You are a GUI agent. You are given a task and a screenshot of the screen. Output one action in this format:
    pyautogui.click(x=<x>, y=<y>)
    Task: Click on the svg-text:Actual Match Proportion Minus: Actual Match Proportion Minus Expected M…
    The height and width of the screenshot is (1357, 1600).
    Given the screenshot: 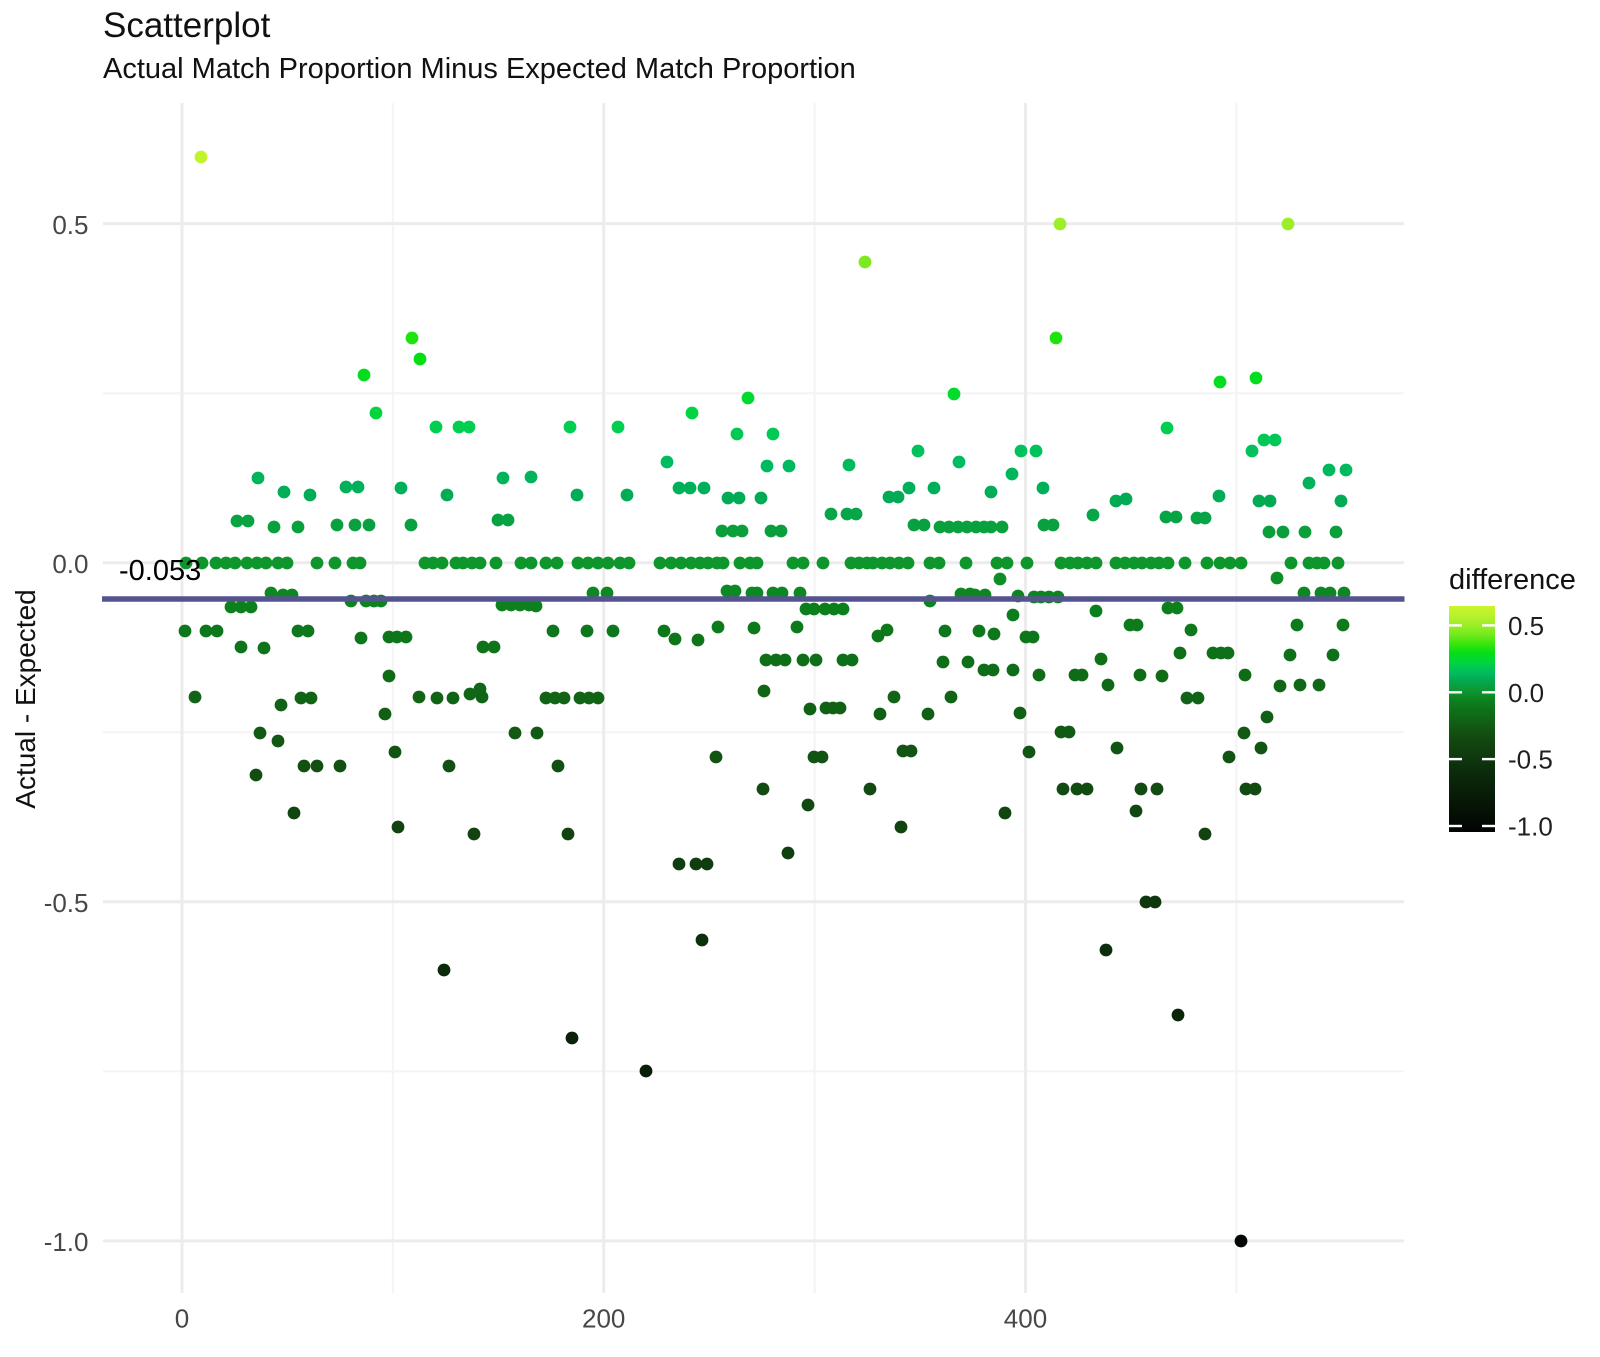 What is the action you would take?
    pyautogui.click(x=479, y=69)
    